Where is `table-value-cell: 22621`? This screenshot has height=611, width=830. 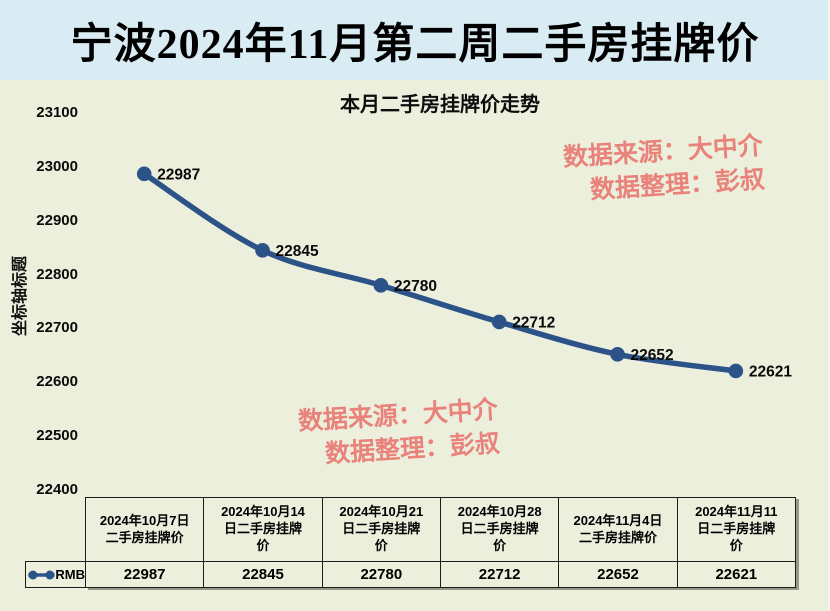
table-value-cell: 22621 is located at coordinates (736, 574).